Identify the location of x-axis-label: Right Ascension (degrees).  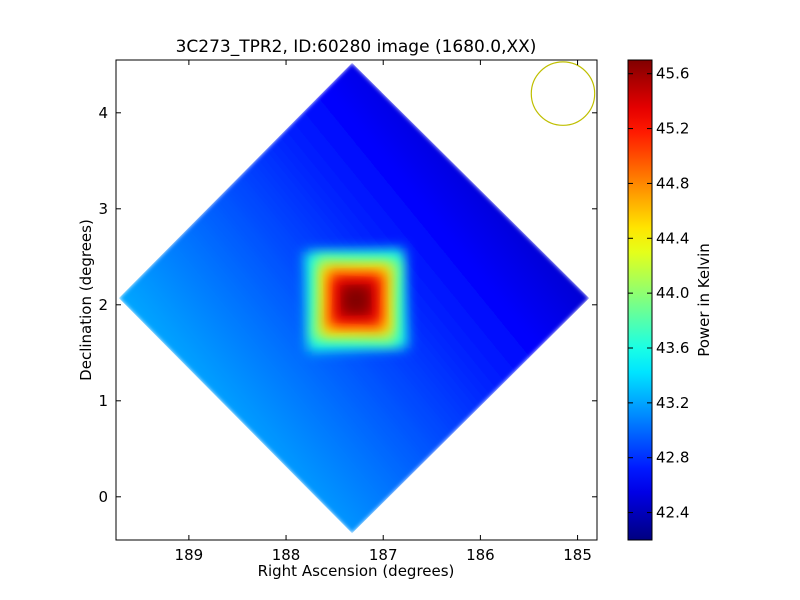
(356, 571).